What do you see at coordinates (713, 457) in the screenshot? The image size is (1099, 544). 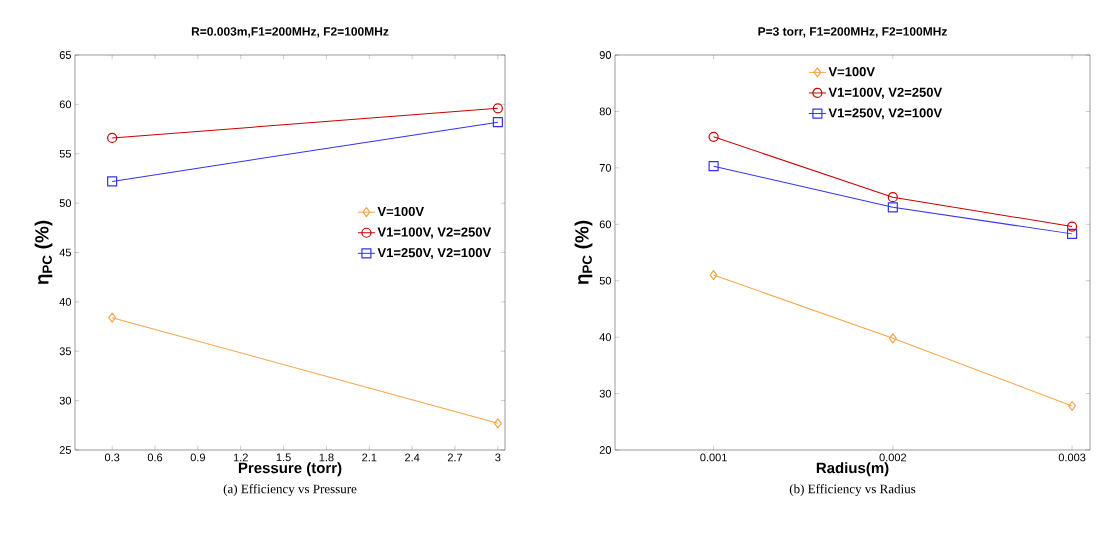 I see `x-tick-label: 0.001` at bounding box center [713, 457].